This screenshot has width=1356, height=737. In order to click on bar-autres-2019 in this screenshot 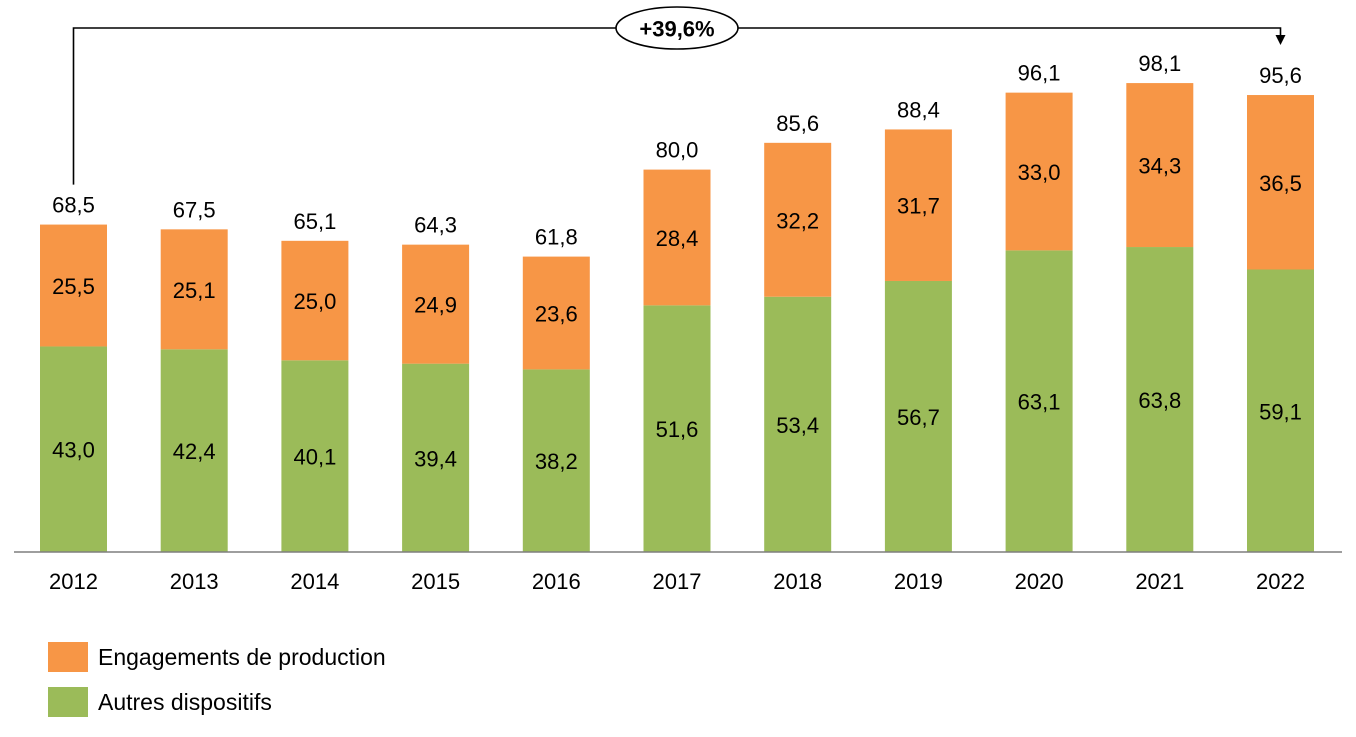, I will do `click(918, 416)`.